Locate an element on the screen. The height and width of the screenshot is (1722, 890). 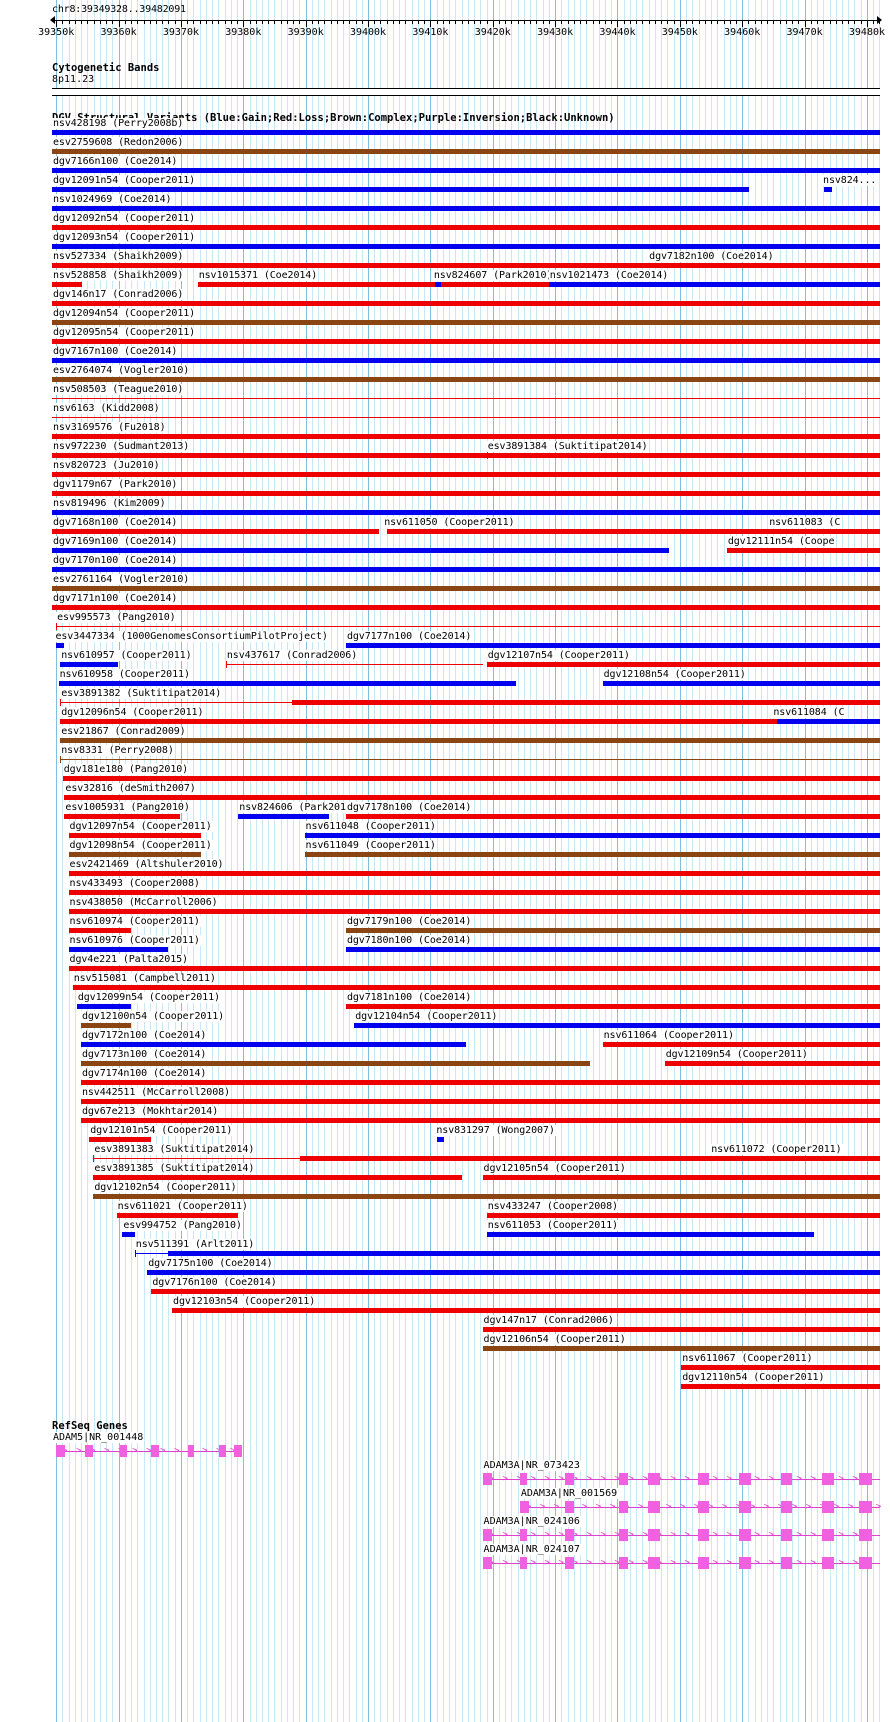
dgv-variant-label: nsv610958 (Cooper2011) is located at coordinates (124, 674).